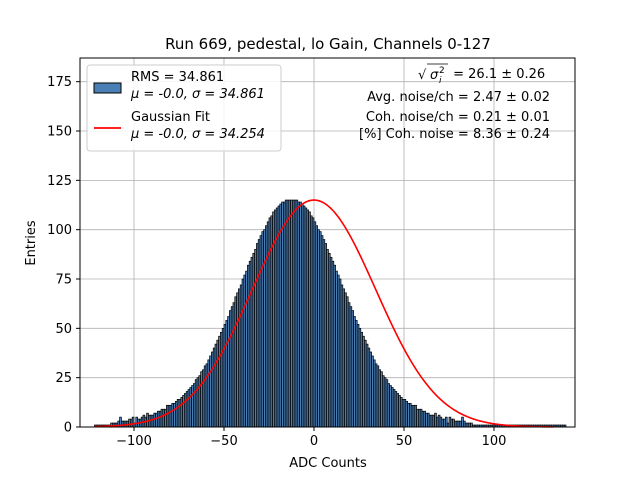 Image resolution: width=640 pixels, height=480 pixels. What do you see at coordinates (404, 441) in the screenshot?
I see `x-tick-label: 50` at bounding box center [404, 441].